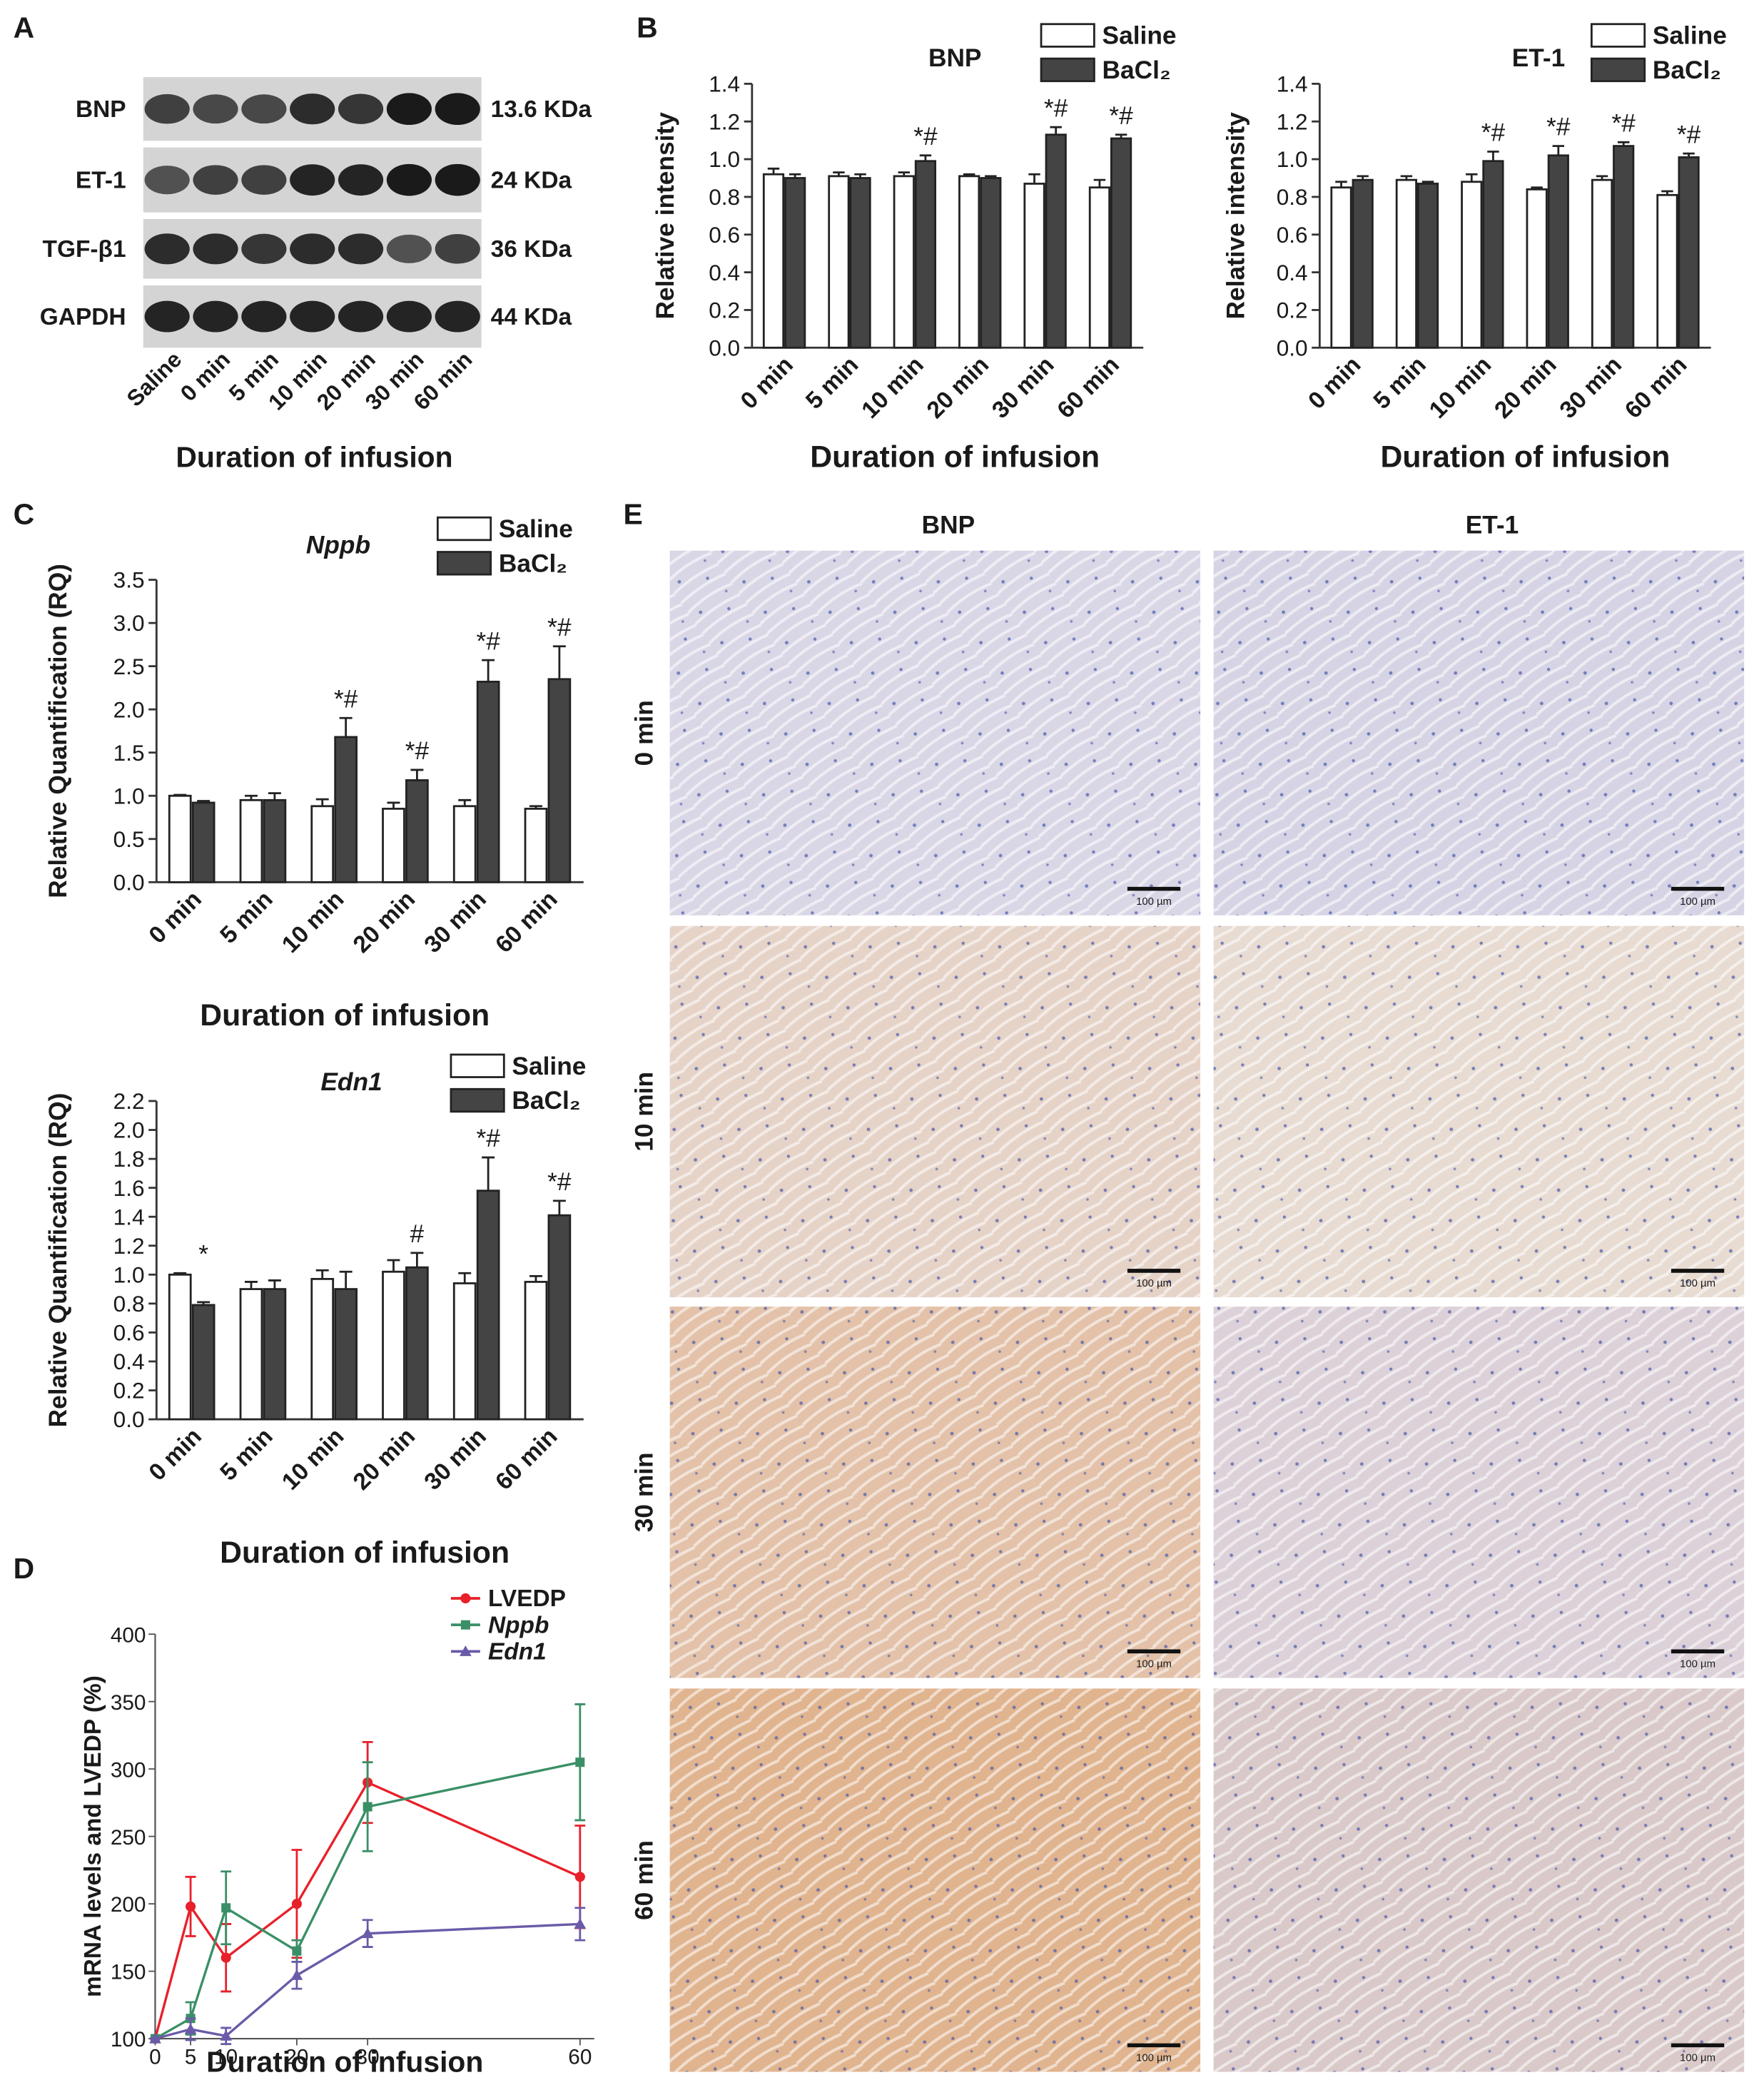 Image resolution: width=1764 pixels, height=2080 pixels. I want to click on y-tick-label: 400, so click(128, 1635).